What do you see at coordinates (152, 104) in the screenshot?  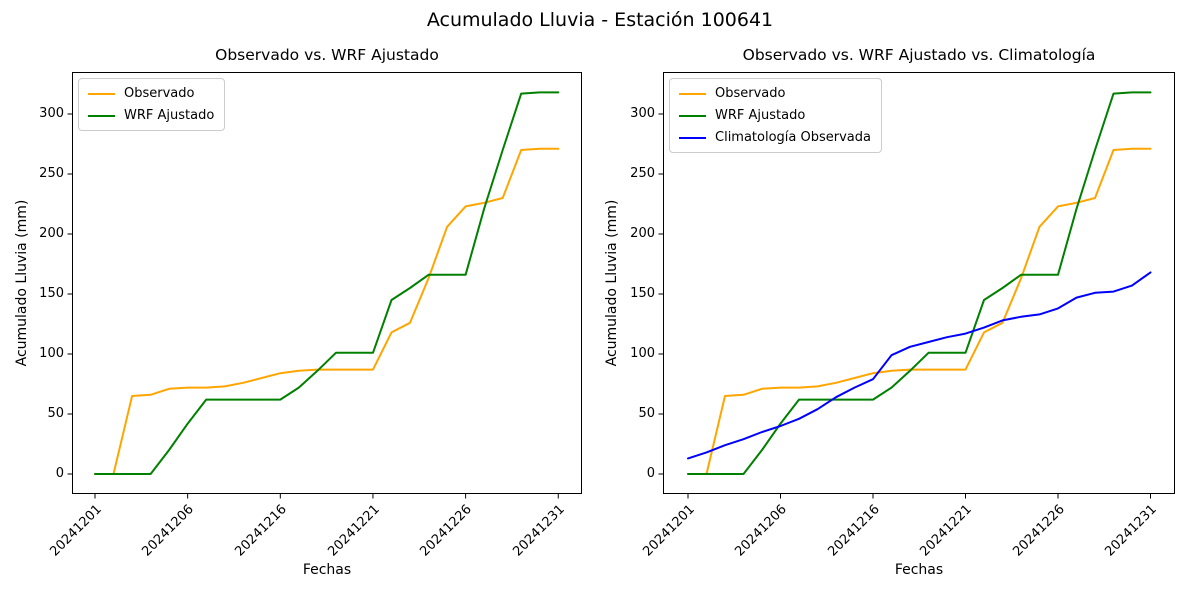 I see `left-legend: Observado WRF Ajustado` at bounding box center [152, 104].